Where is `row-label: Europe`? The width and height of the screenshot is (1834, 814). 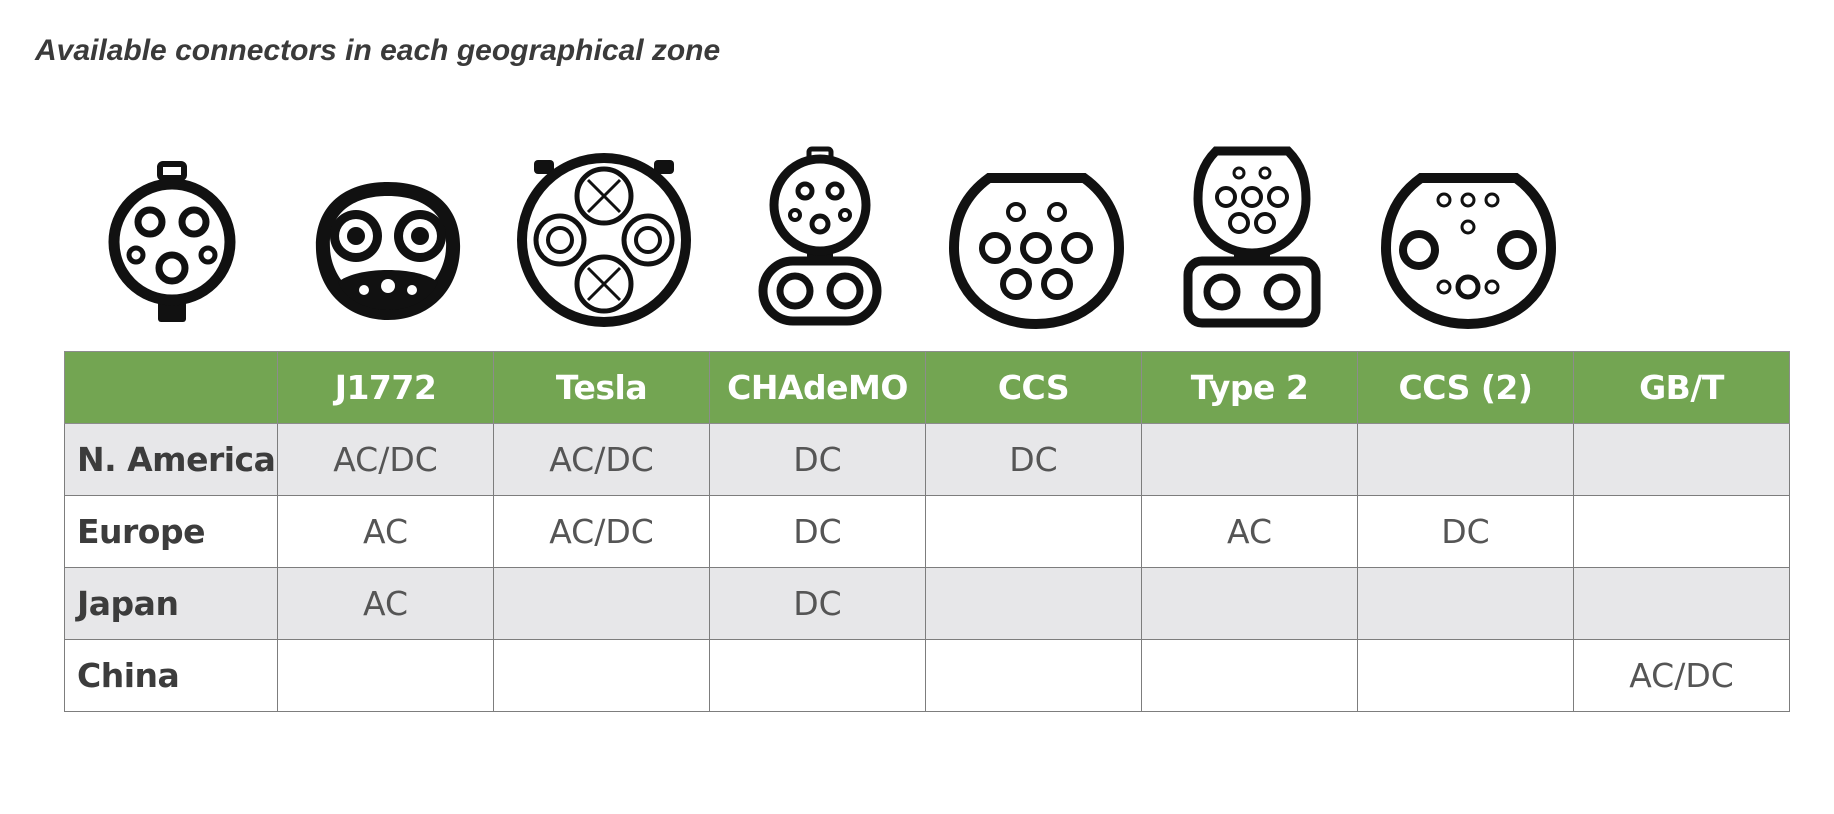 row-label: Europe is located at coordinates (171, 531).